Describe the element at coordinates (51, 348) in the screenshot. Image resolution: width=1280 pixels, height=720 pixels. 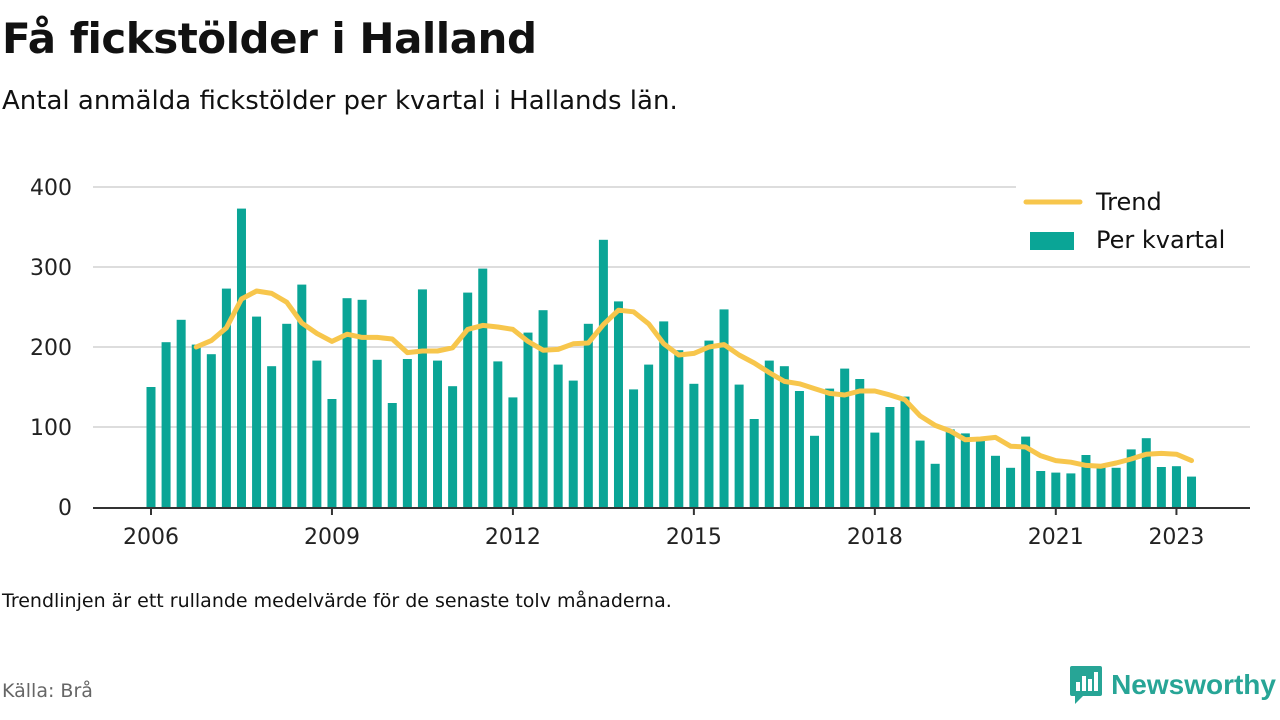
I see `y-tick-label: 200` at that location.